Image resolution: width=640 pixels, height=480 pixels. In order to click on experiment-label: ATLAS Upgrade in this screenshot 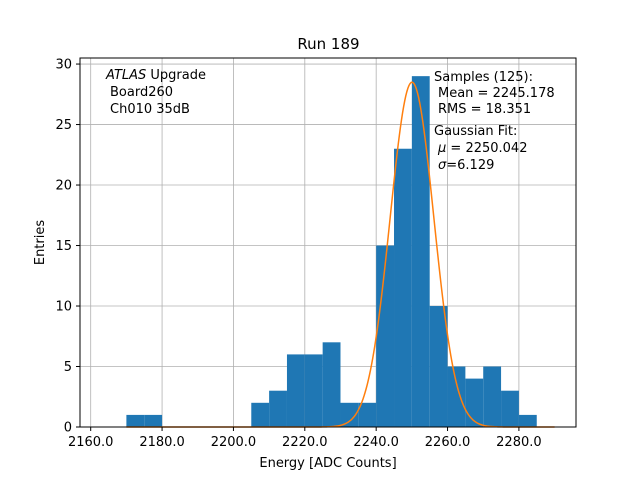, I will do `click(155, 75)`.